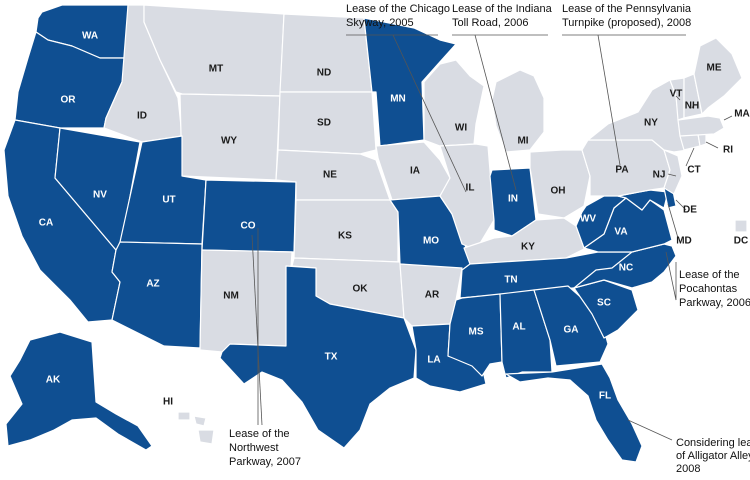 The height and width of the screenshot is (480, 750). What do you see at coordinates (643, 200) in the screenshot?
I see `state-md` at bounding box center [643, 200].